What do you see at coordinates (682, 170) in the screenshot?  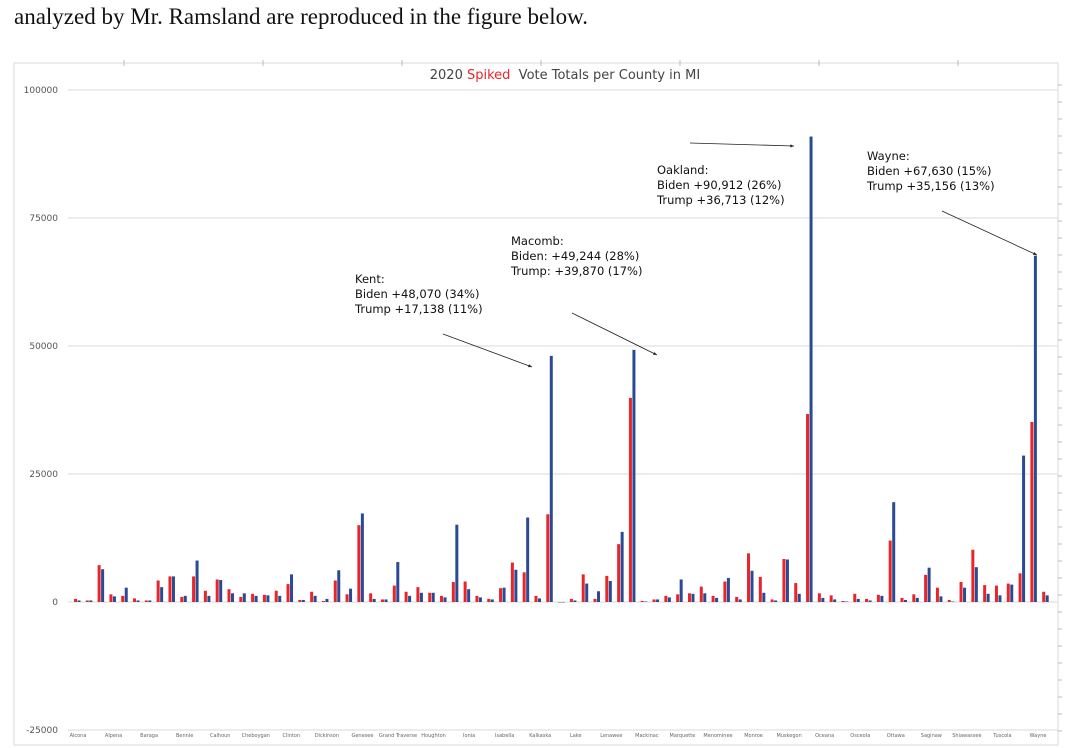 I see `annotation-line: Oakland:` at bounding box center [682, 170].